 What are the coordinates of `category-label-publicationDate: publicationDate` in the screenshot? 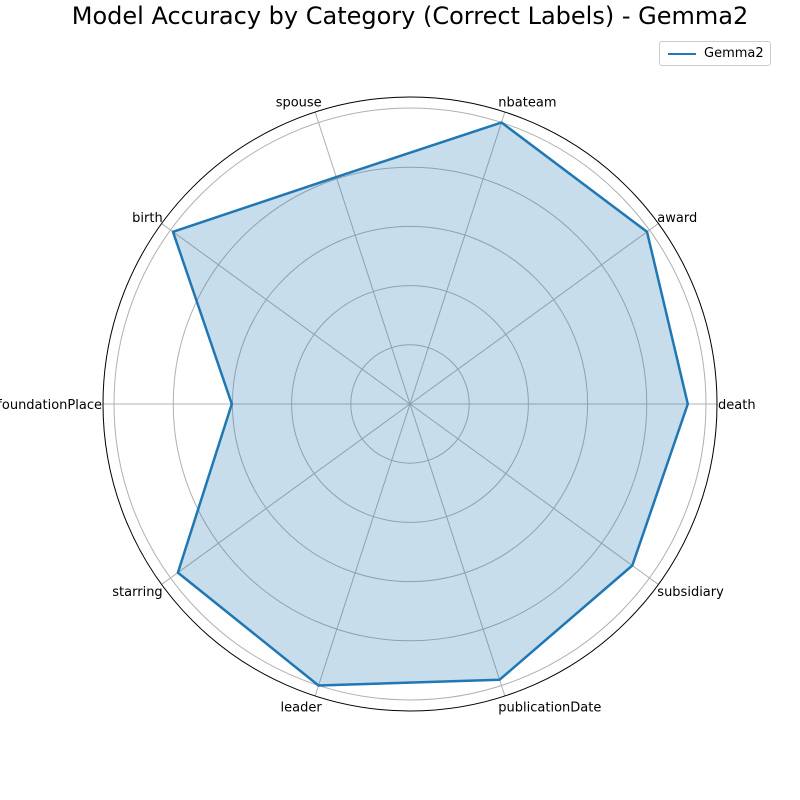 It's located at (549, 707).